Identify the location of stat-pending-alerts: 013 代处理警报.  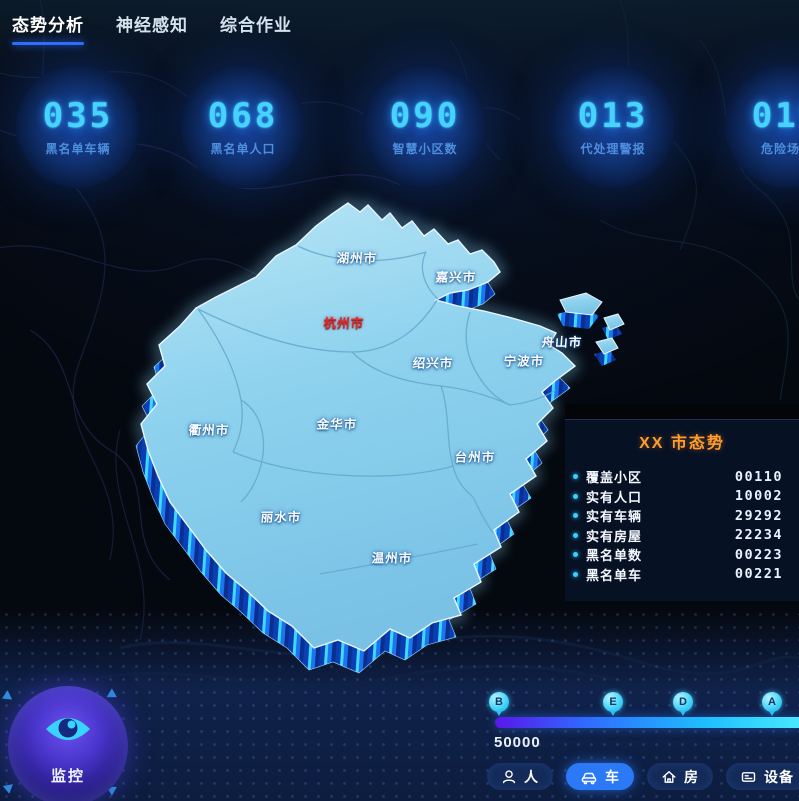
(613, 133).